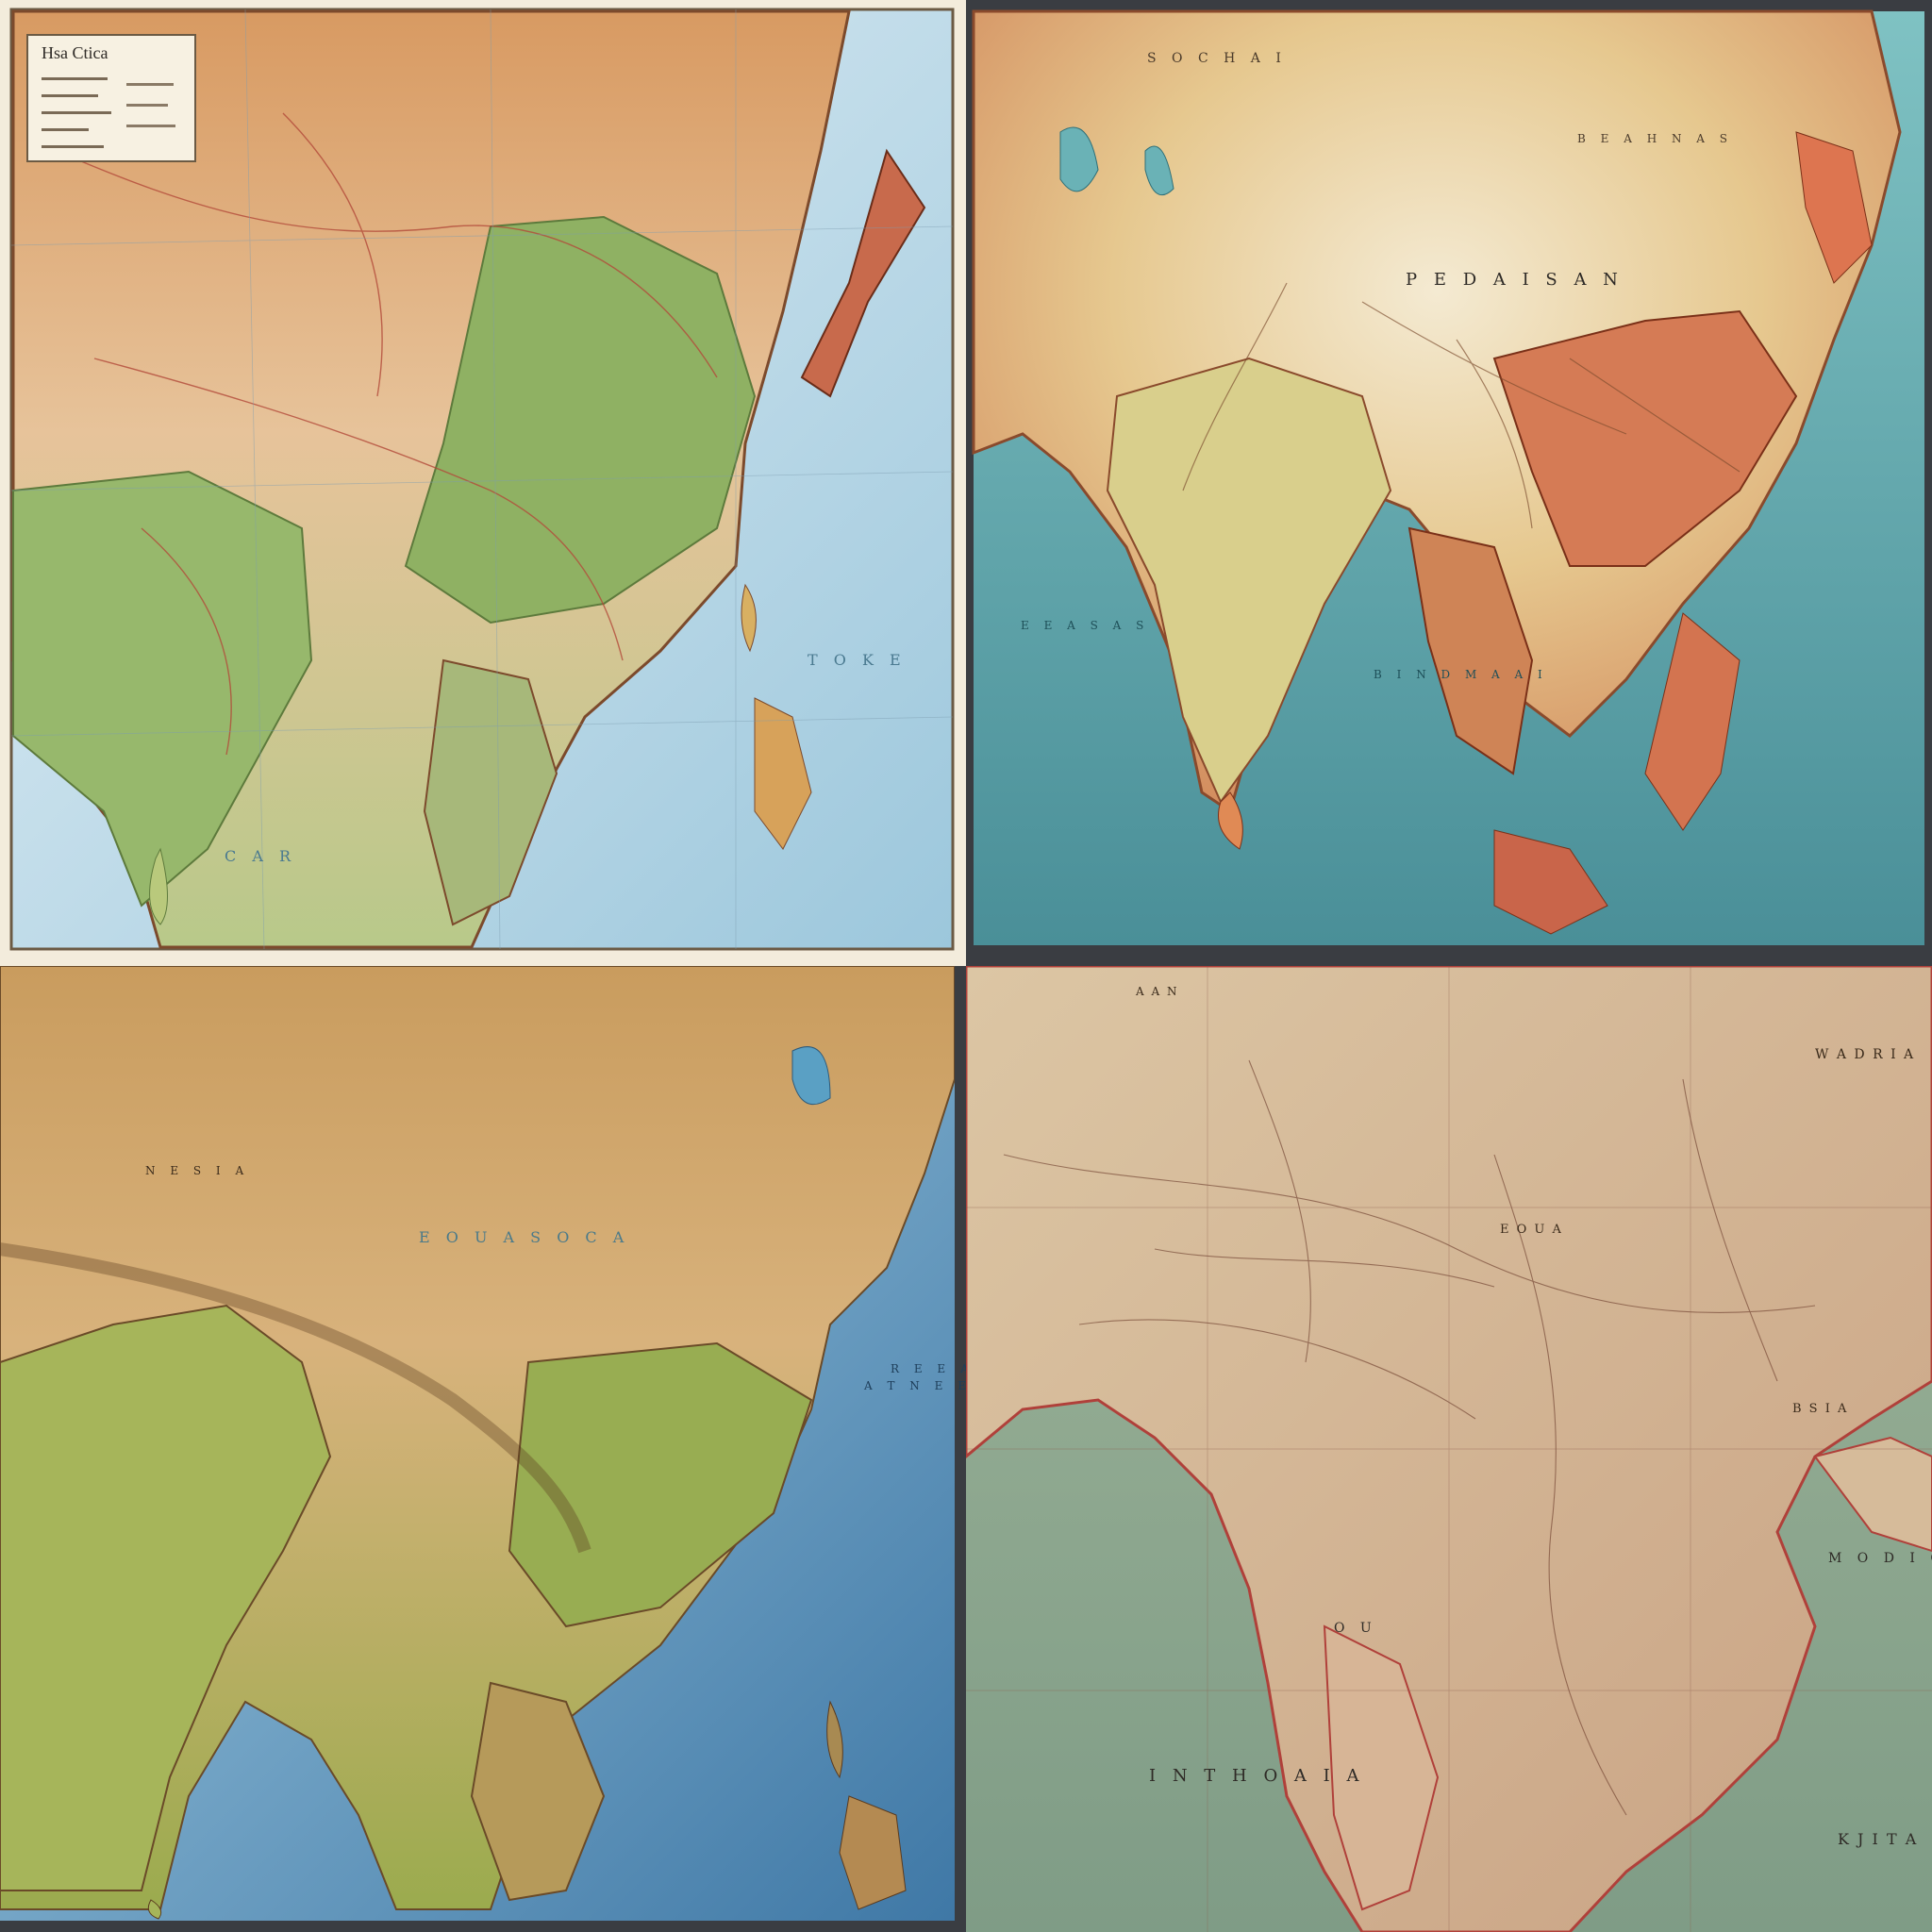 The height and width of the screenshot is (1932, 1932). Describe the element at coordinates (1079, 159) in the screenshot. I see `caspian-lake` at that location.